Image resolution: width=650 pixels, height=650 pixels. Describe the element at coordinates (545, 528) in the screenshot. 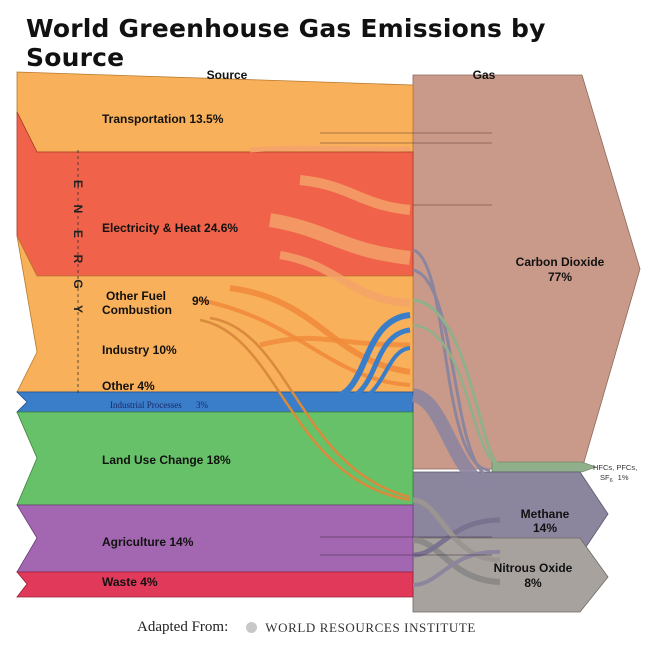

I see `label-methane-pct: 14%` at that location.